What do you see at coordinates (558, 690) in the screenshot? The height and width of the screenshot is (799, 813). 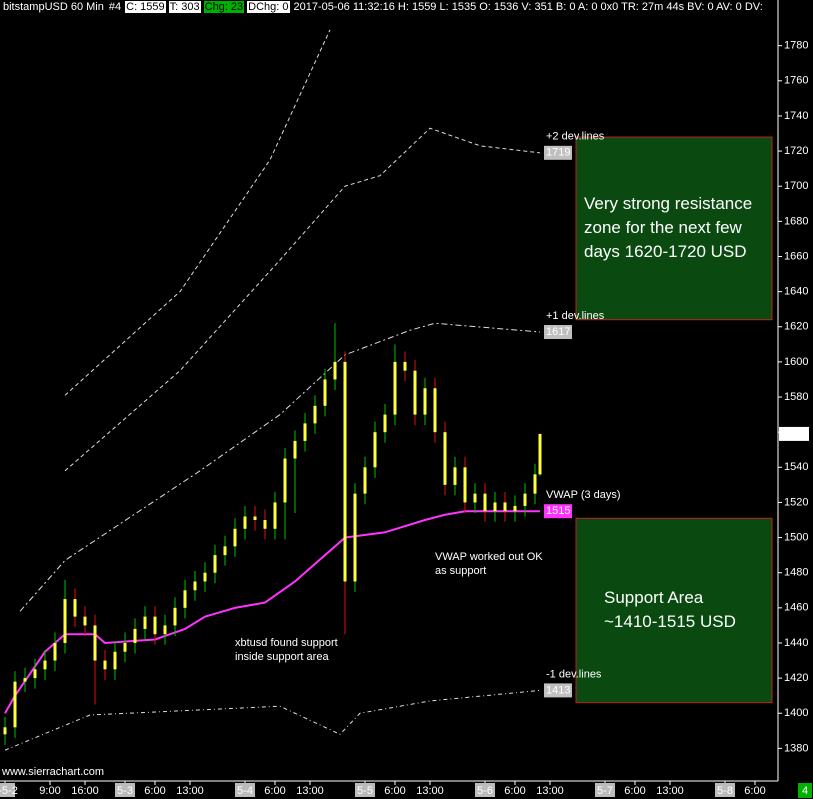 I see `line-label: 1413` at bounding box center [558, 690].